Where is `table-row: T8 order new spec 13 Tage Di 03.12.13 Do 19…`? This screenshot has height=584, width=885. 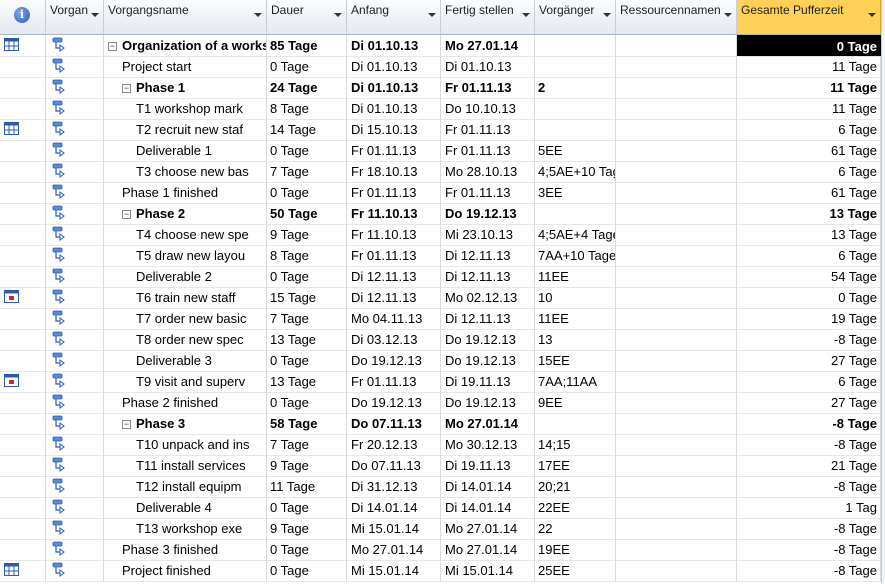
table-row: T8 order new spec 13 Tage Di 03.12.13 Do 19… is located at coordinates (442, 340).